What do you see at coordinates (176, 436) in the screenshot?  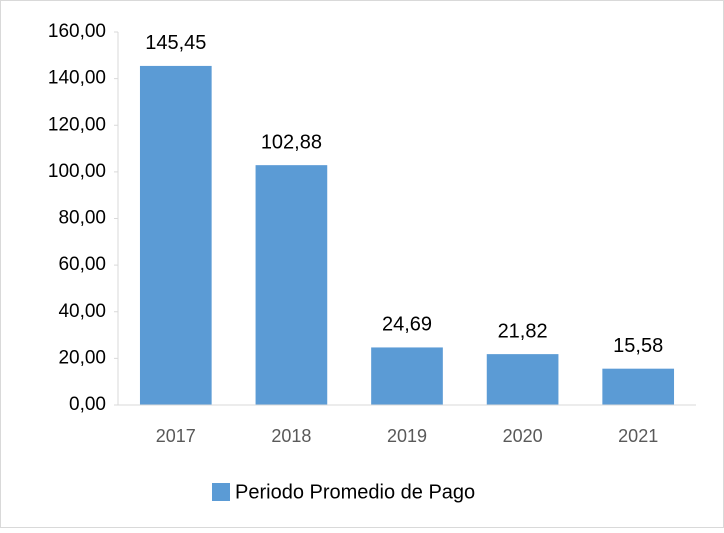 I see `x-tick-label: 2017` at bounding box center [176, 436].